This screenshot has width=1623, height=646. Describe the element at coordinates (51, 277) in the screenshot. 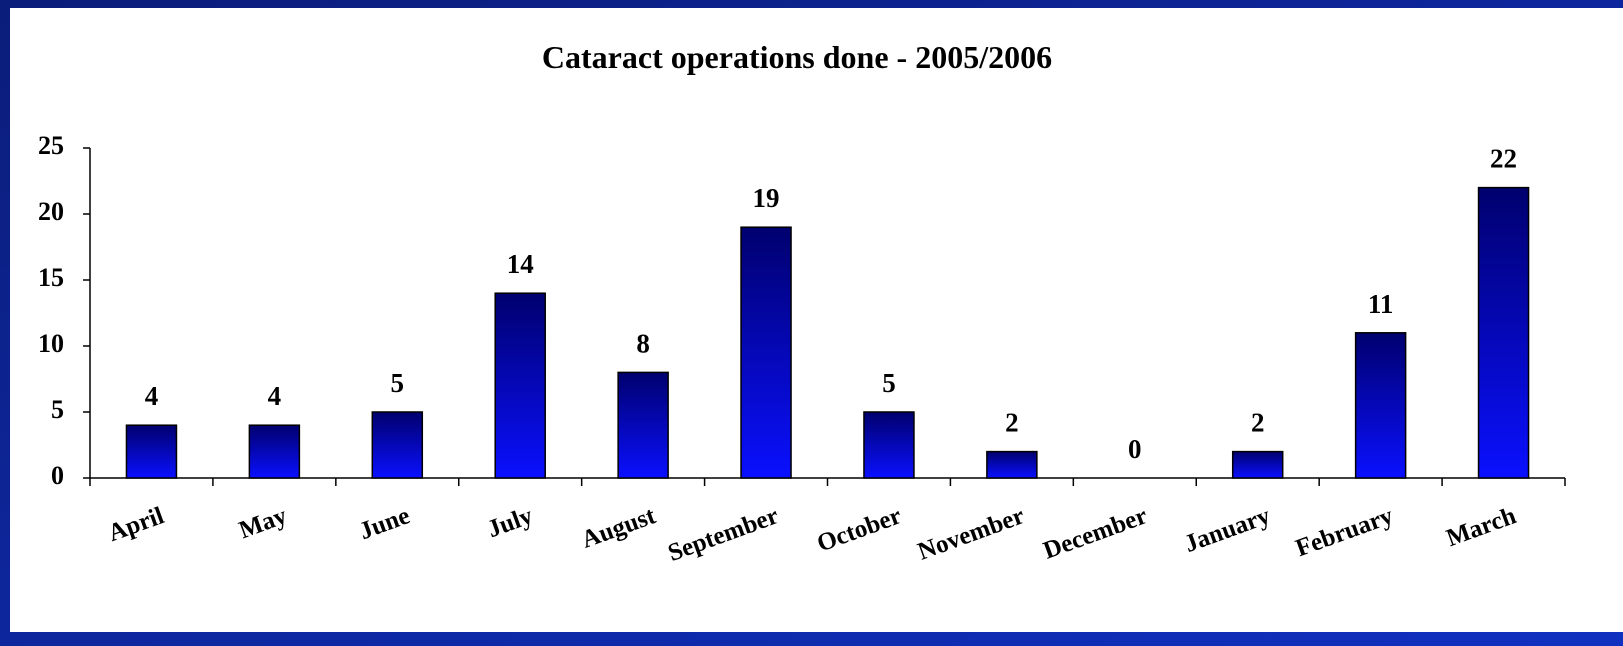

I see `y-tick-label: 15` at that location.